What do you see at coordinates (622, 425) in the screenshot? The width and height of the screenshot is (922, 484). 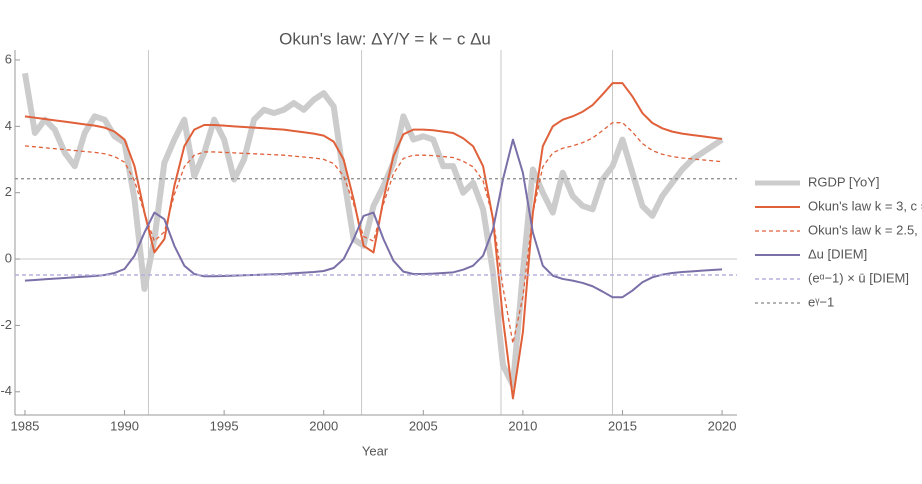 I see `x-tick-label: 2015` at bounding box center [622, 425].